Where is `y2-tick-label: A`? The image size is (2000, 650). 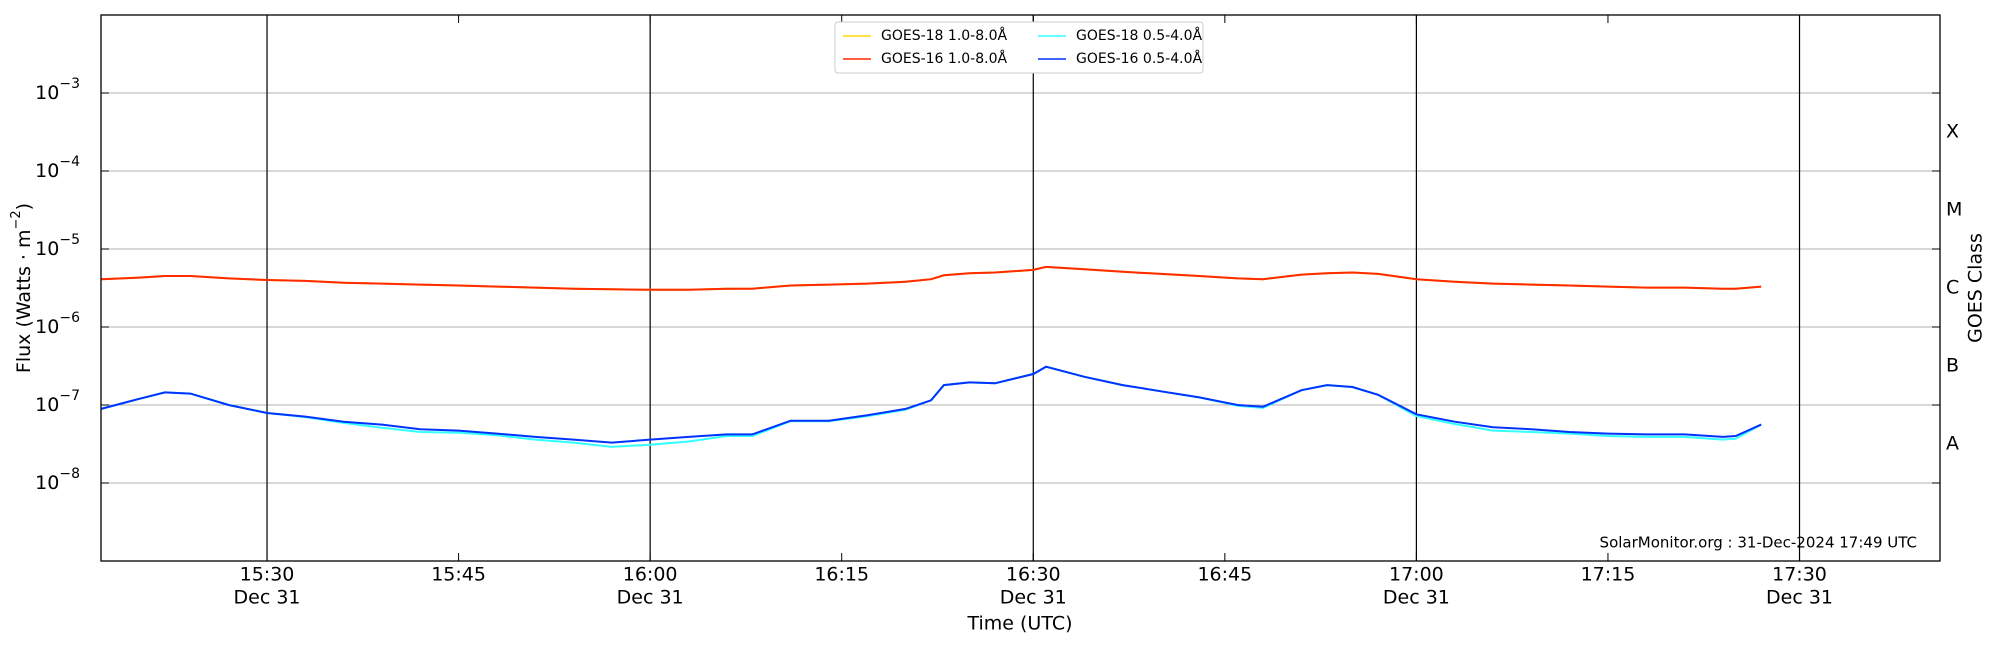 y2-tick-label: A is located at coordinates (1952, 444).